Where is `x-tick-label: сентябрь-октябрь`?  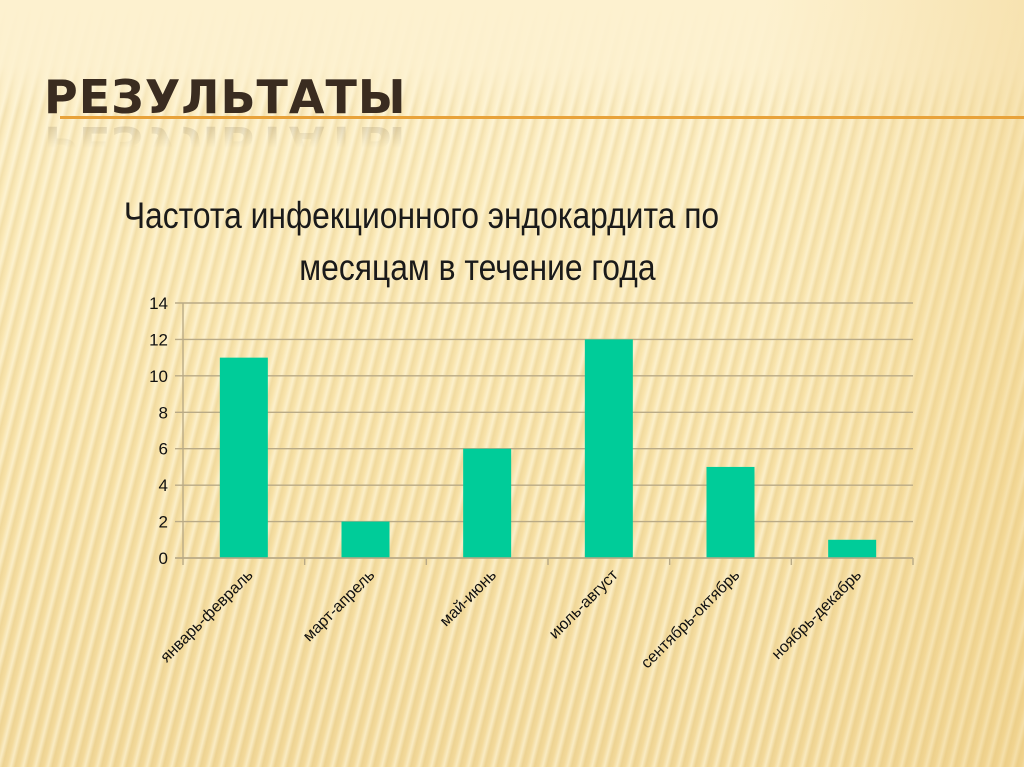 x-tick-label: сентябрь-октябрь is located at coordinates (690, 619).